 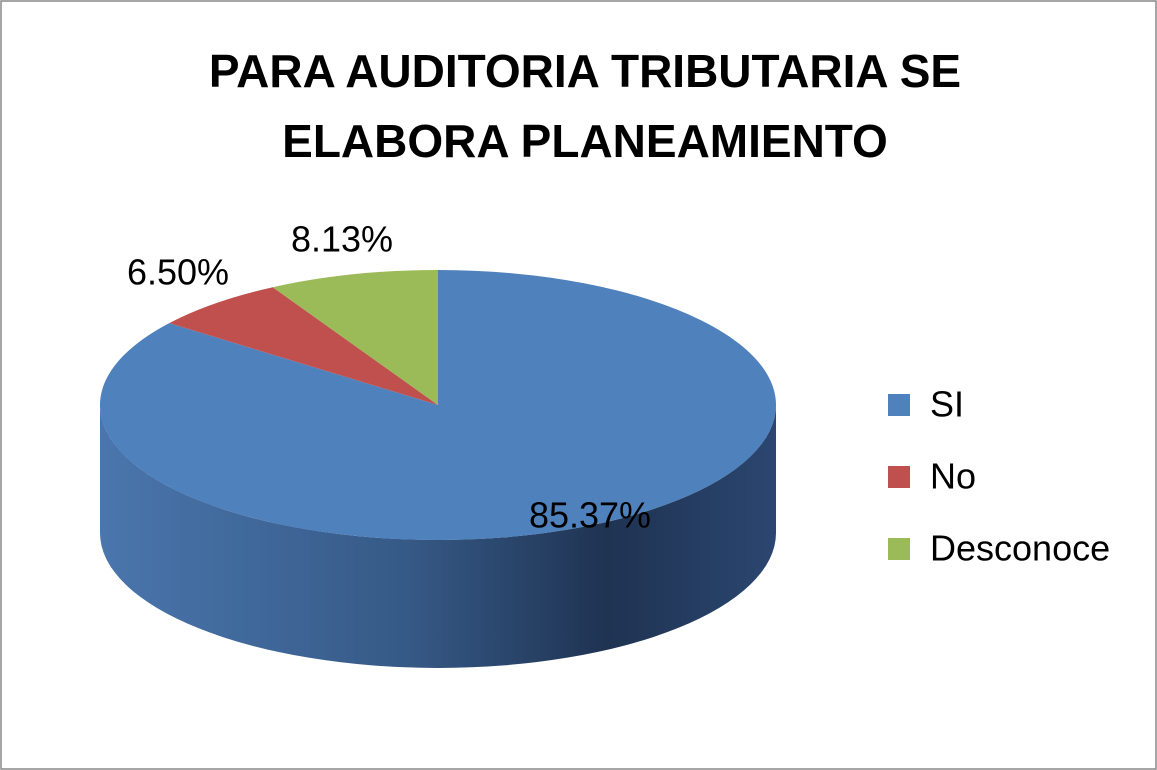 I want to click on legend-label: No, so click(x=953, y=476).